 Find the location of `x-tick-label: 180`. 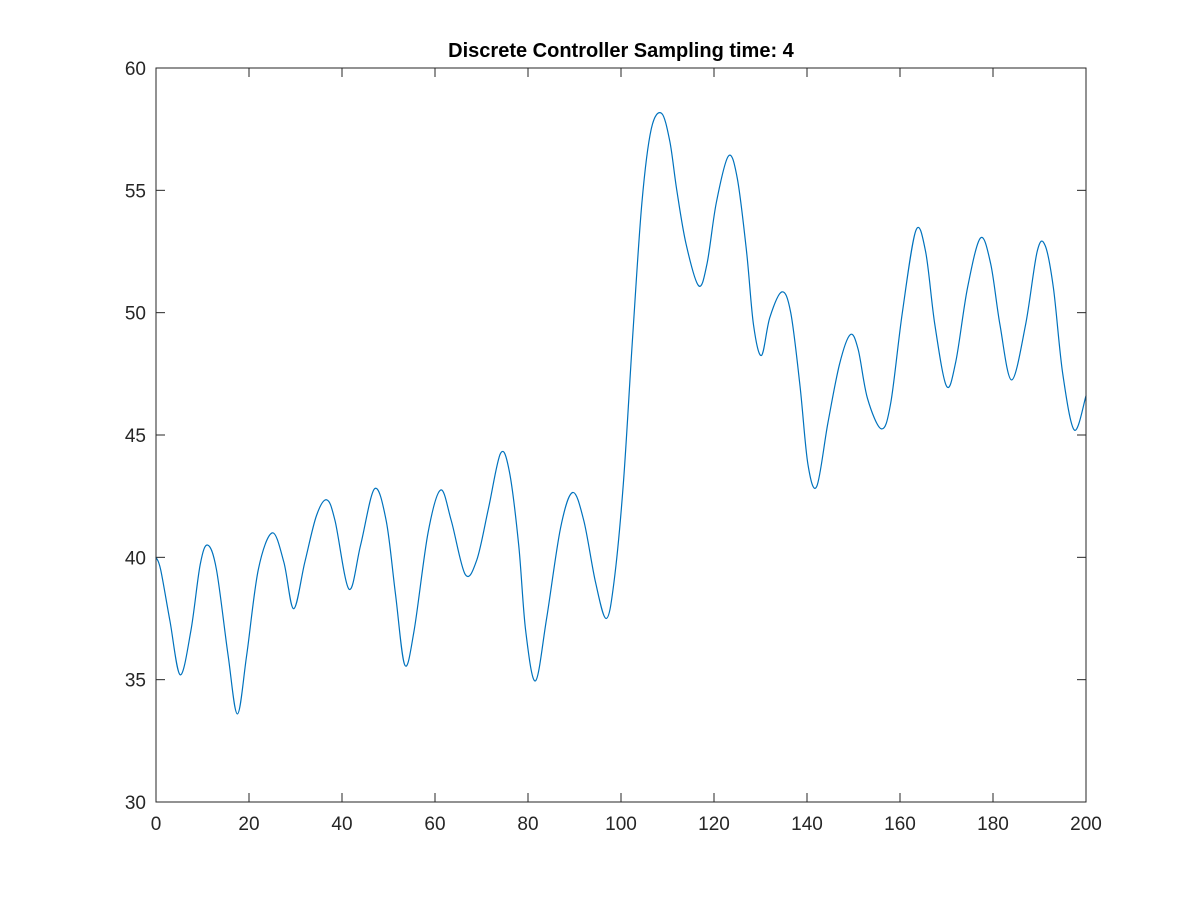

x-tick-label: 180 is located at coordinates (993, 824).